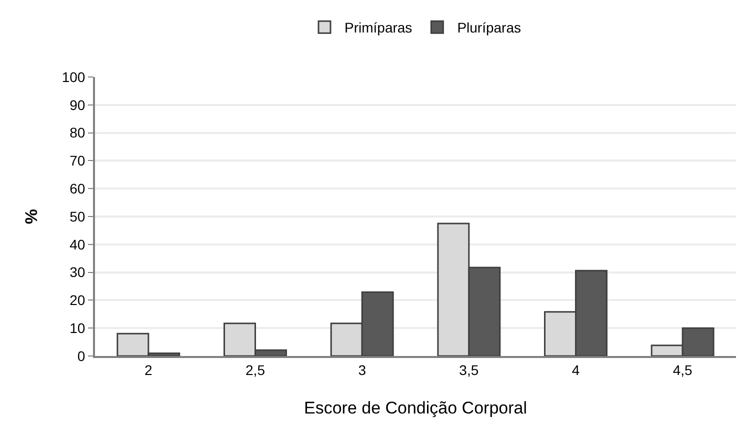  What do you see at coordinates (78, 244) in the screenshot?
I see `y-tick-label: 40` at bounding box center [78, 244].